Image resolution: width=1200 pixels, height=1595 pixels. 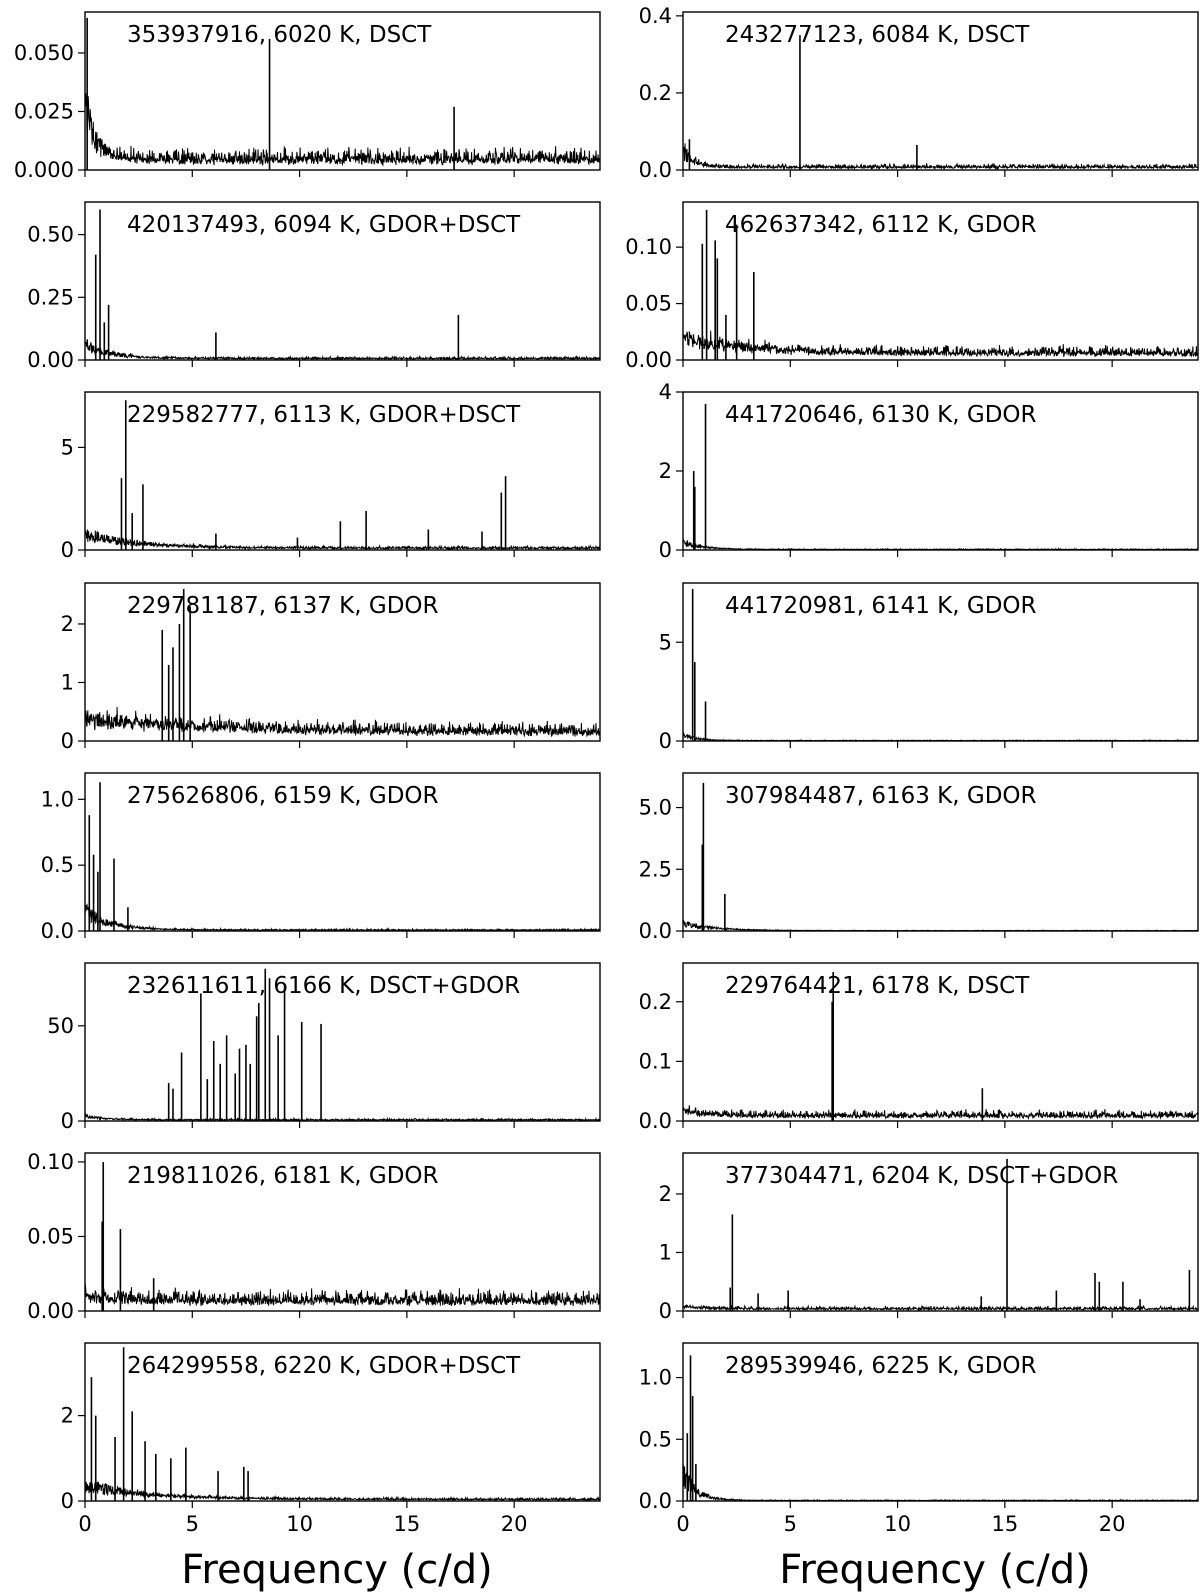 I want to click on panel-7: 0 1 2 229781187, 6137 K, GDOR, so click(x=331, y=667).